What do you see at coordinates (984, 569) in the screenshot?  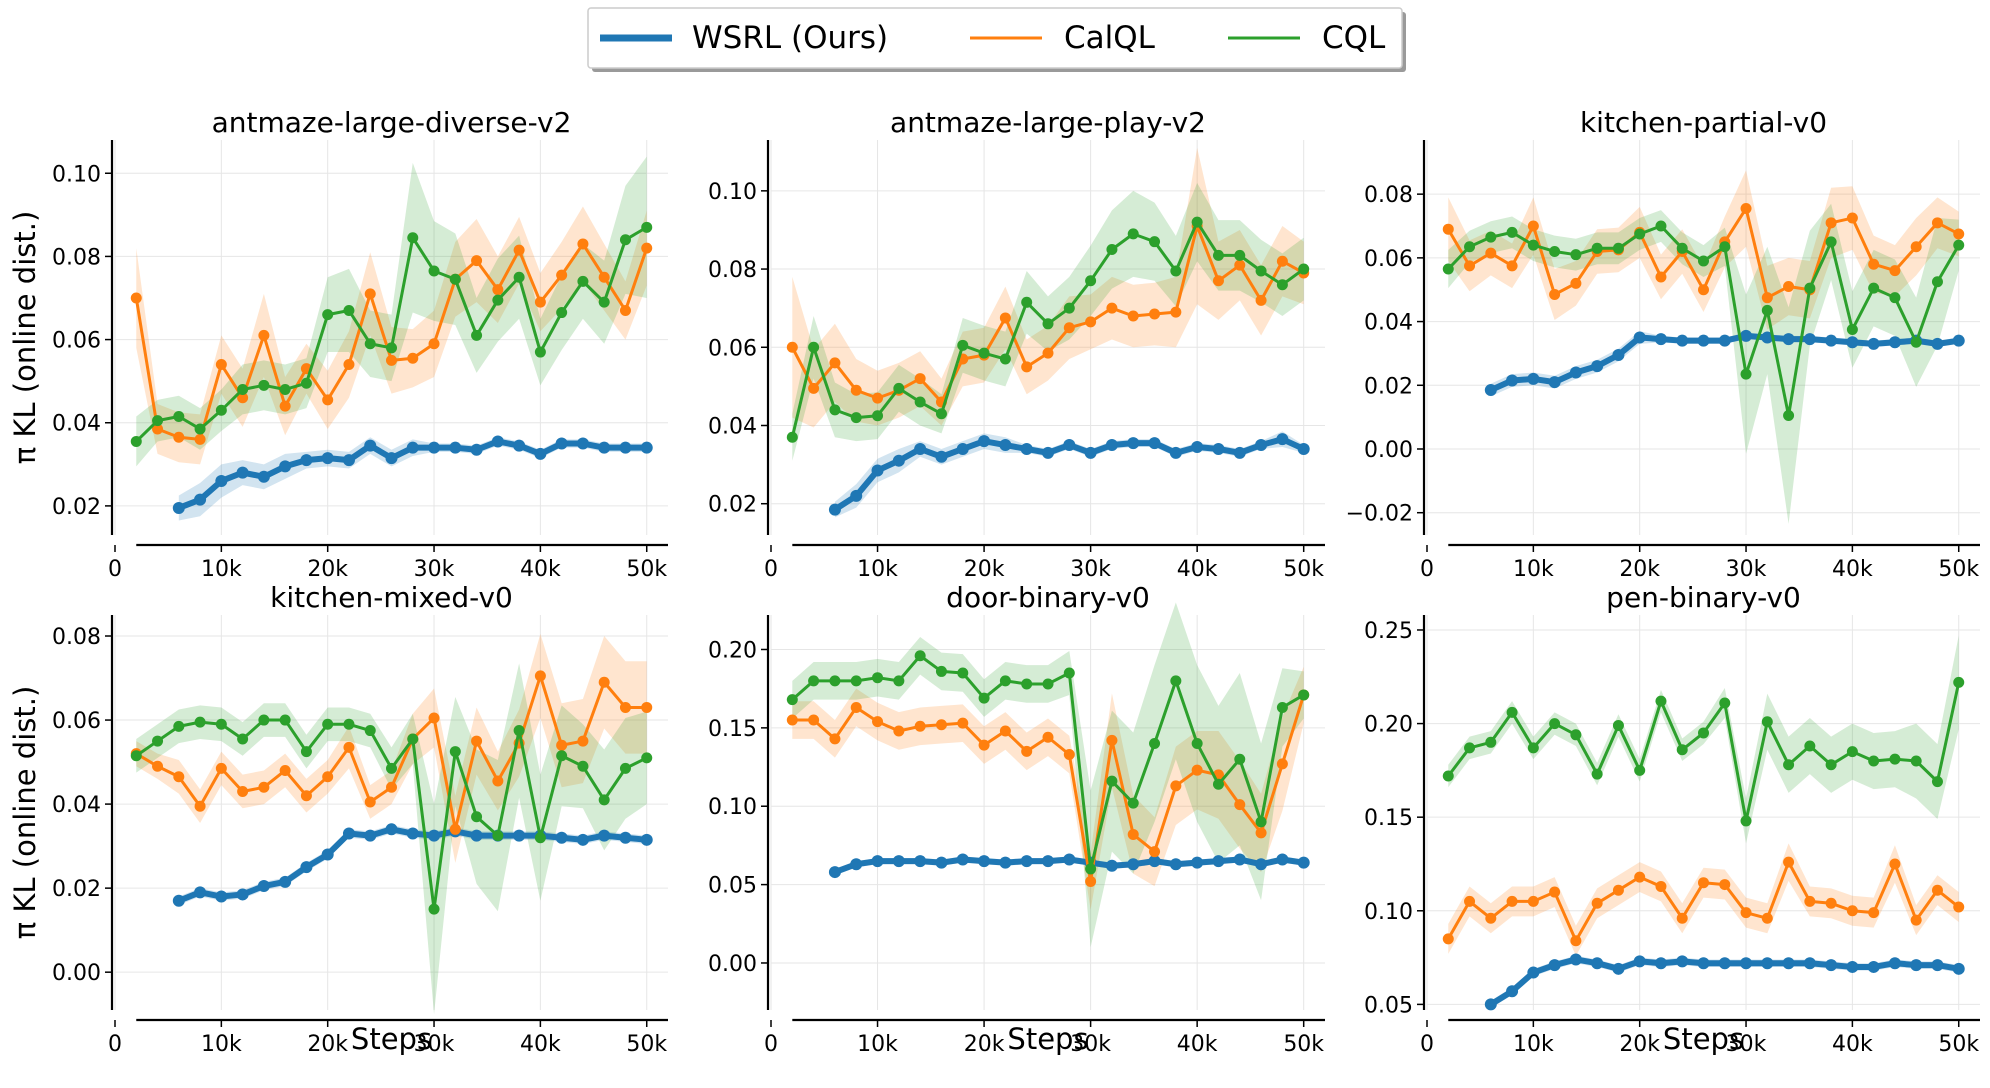 I see `x-tick-label: 20k` at bounding box center [984, 569].